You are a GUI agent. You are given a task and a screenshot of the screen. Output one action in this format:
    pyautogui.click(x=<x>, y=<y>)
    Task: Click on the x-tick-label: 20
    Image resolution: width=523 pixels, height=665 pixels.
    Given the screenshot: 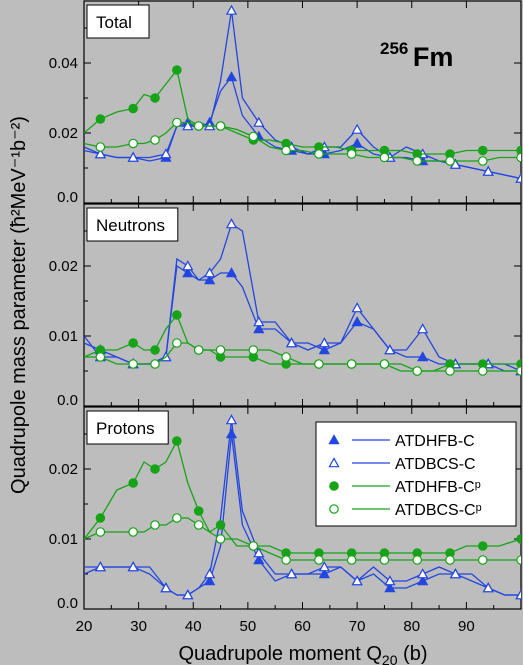 What is the action you would take?
    pyautogui.click(x=84, y=626)
    